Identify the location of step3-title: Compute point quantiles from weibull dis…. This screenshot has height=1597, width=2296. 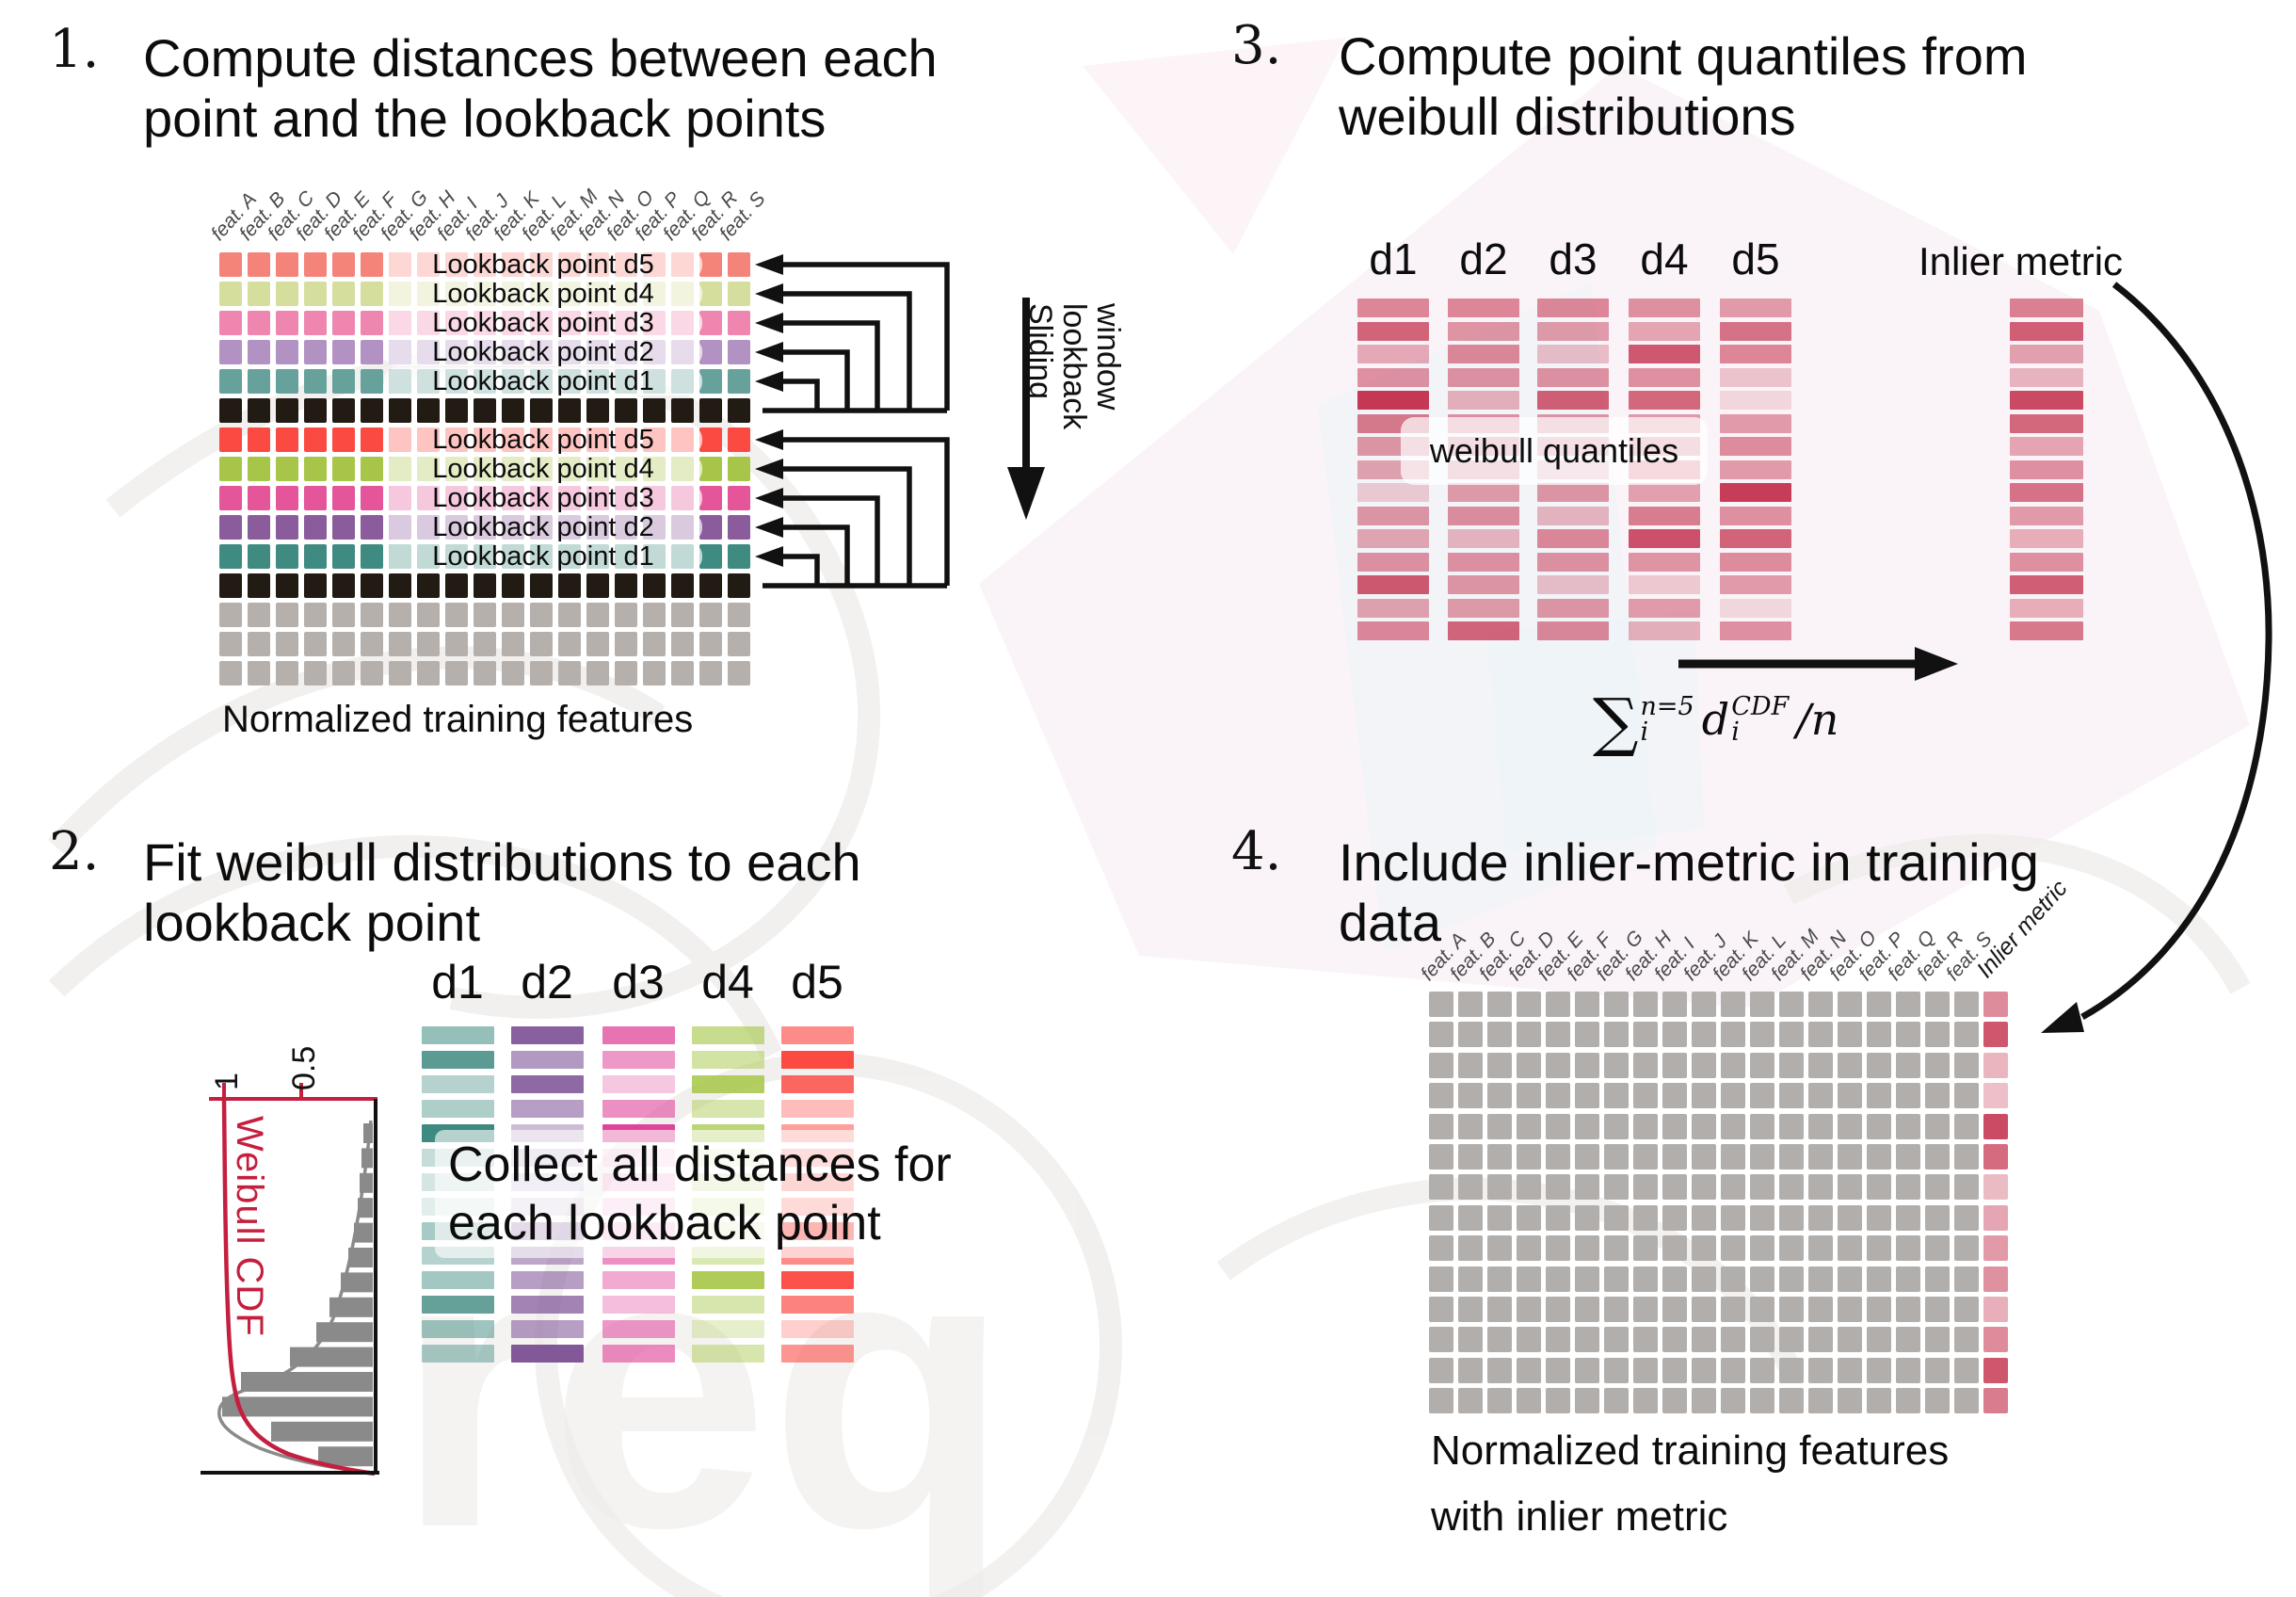
(1683, 86).